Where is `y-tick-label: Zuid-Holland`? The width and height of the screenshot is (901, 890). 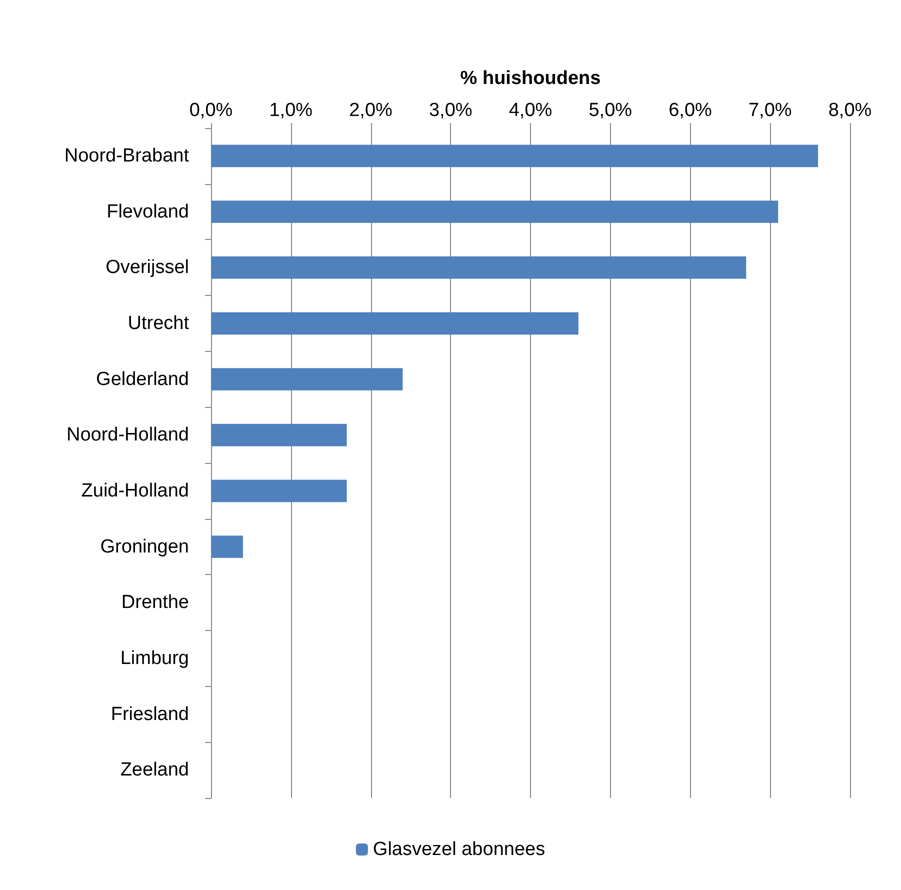
y-tick-label: Zuid-Holland is located at coordinates (135, 491).